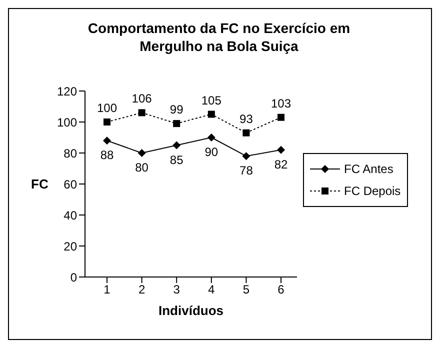 This screenshot has width=440, height=348. I want to click on data-label: 99, so click(177, 109).